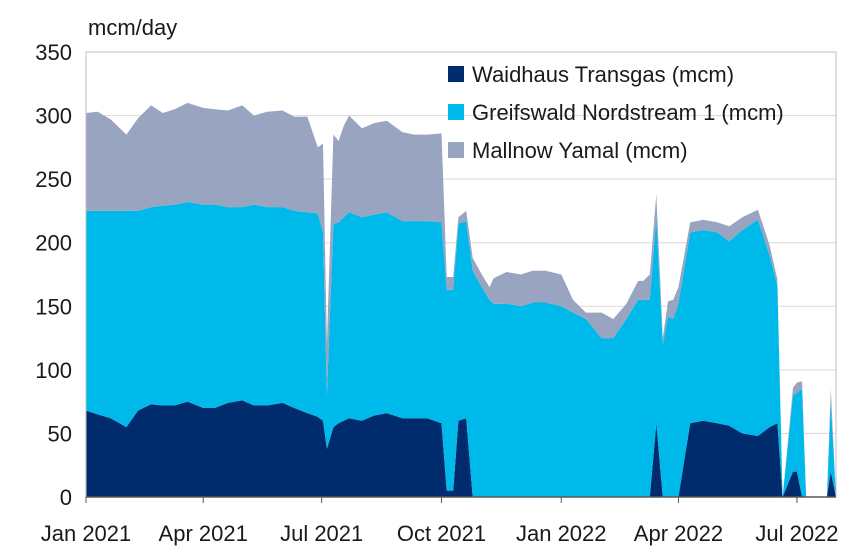 The width and height of the screenshot is (850, 553). Describe the element at coordinates (53, 370) in the screenshot. I see `y-tick-label: 100` at that location.